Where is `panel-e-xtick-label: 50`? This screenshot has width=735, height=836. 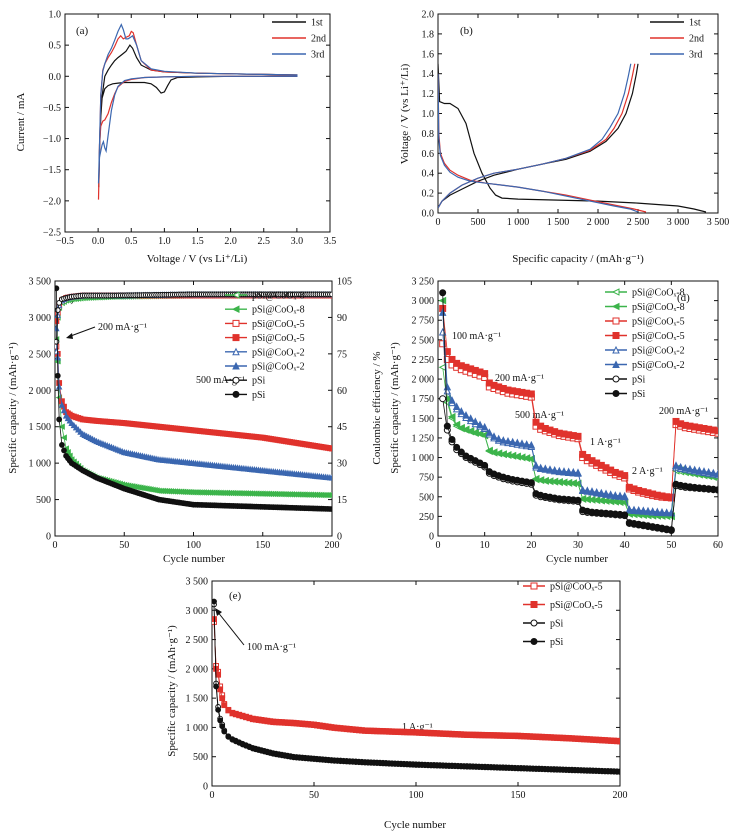
panel-e-xtick-label: 50 is located at coordinates (314, 795).